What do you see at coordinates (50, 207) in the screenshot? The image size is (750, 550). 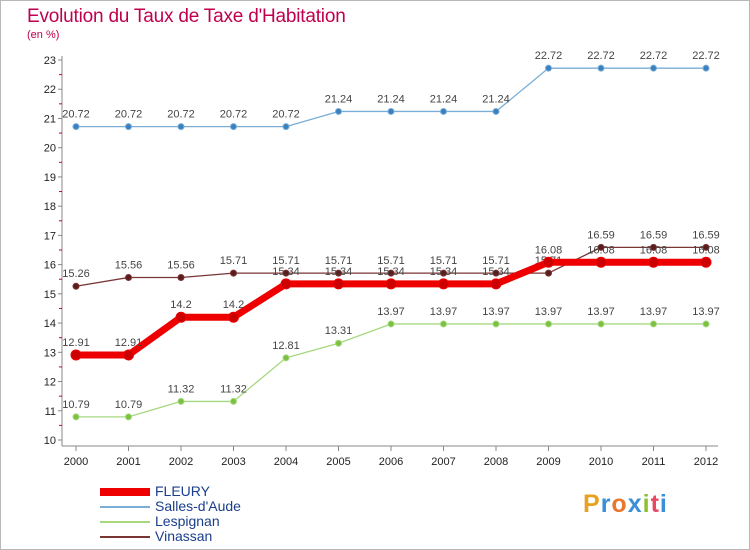 I see `y-tick-label-18: 18` at bounding box center [50, 207].